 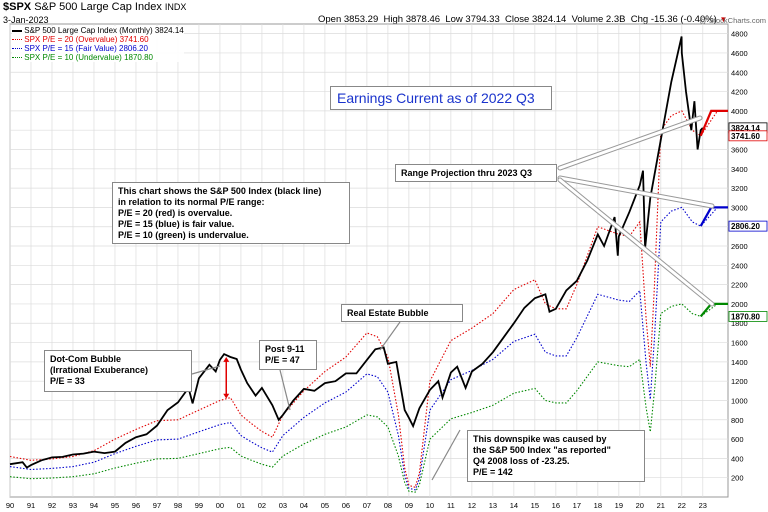 I want to click on post911-line: P/E = 47, so click(x=282, y=360).